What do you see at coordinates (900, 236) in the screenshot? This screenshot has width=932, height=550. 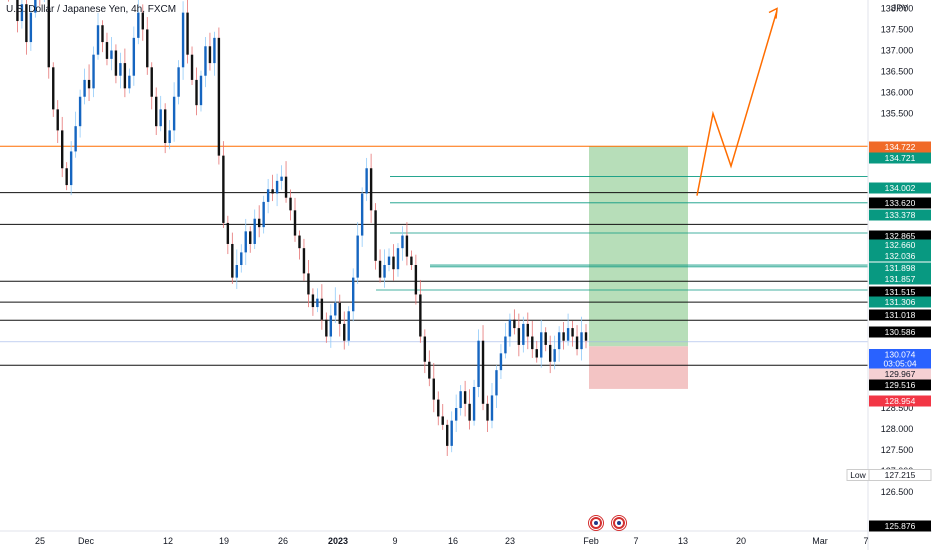 I see `price-tag-label: 132.865` at bounding box center [900, 236].